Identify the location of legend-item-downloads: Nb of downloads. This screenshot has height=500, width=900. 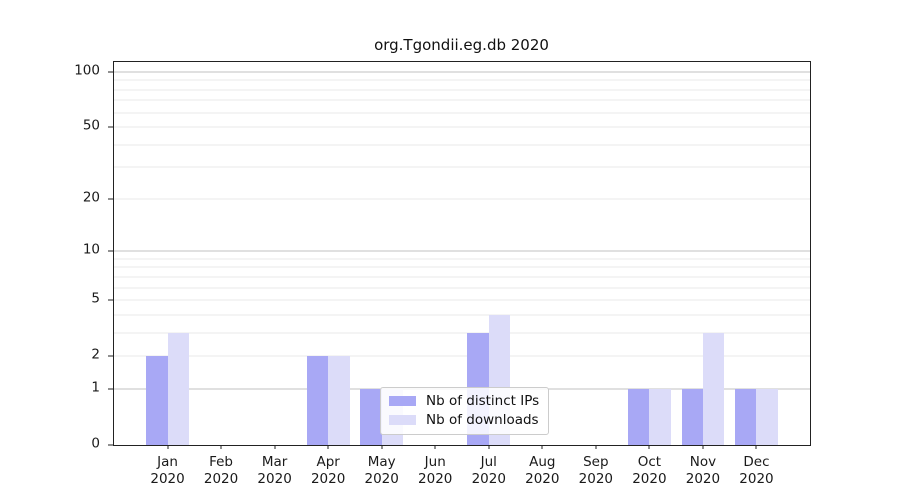
(464, 420).